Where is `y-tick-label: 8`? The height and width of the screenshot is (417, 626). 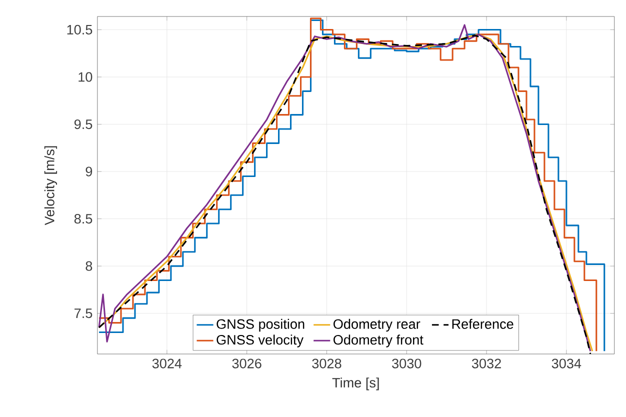
y-tick-label: 8 is located at coordinates (89, 266).